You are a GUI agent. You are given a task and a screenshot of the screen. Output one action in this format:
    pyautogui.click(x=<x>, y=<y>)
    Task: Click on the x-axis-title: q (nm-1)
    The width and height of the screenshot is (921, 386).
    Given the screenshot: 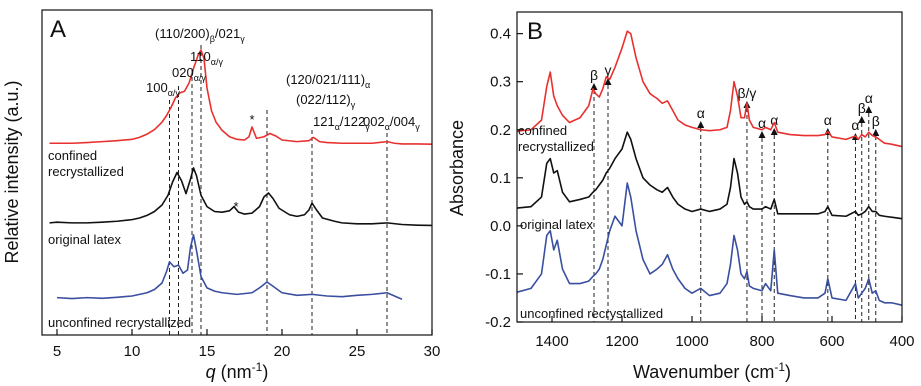 What is the action you would take?
    pyautogui.click(x=237, y=371)
    